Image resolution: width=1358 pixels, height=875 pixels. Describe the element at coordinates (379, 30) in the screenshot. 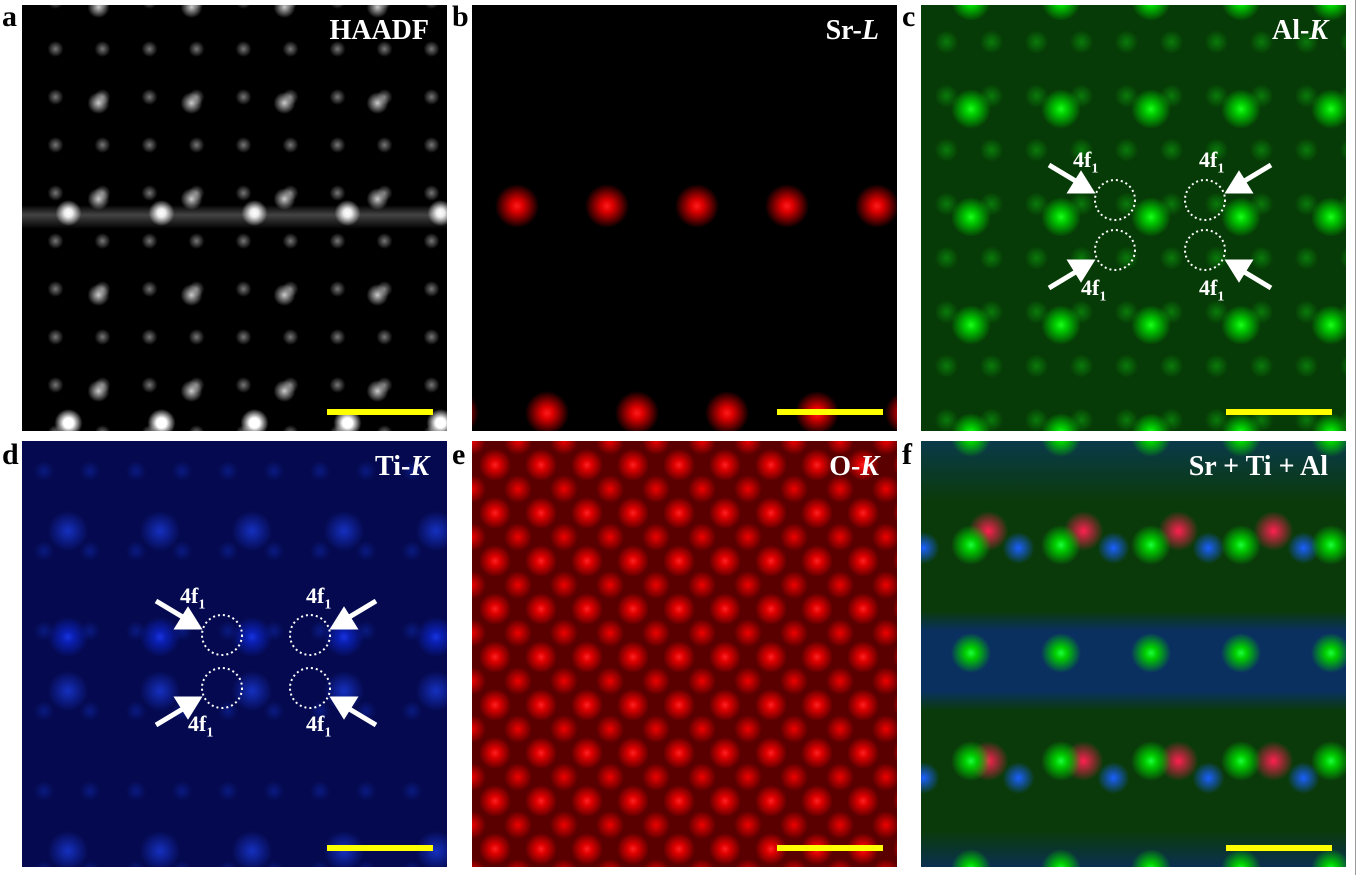

I see `panel-title: HAADF` at that location.